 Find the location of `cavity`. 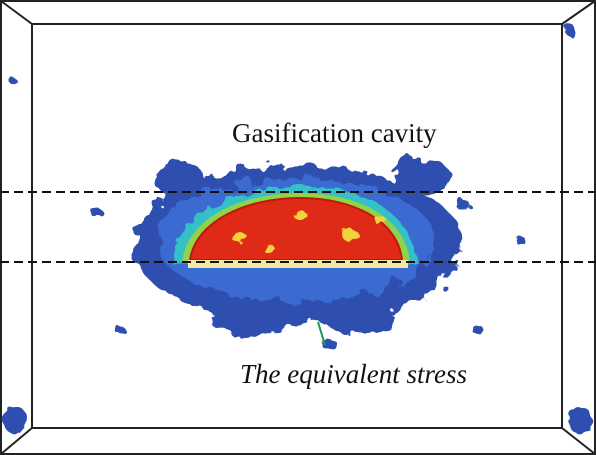

cavity is located at coordinates (295, 227).